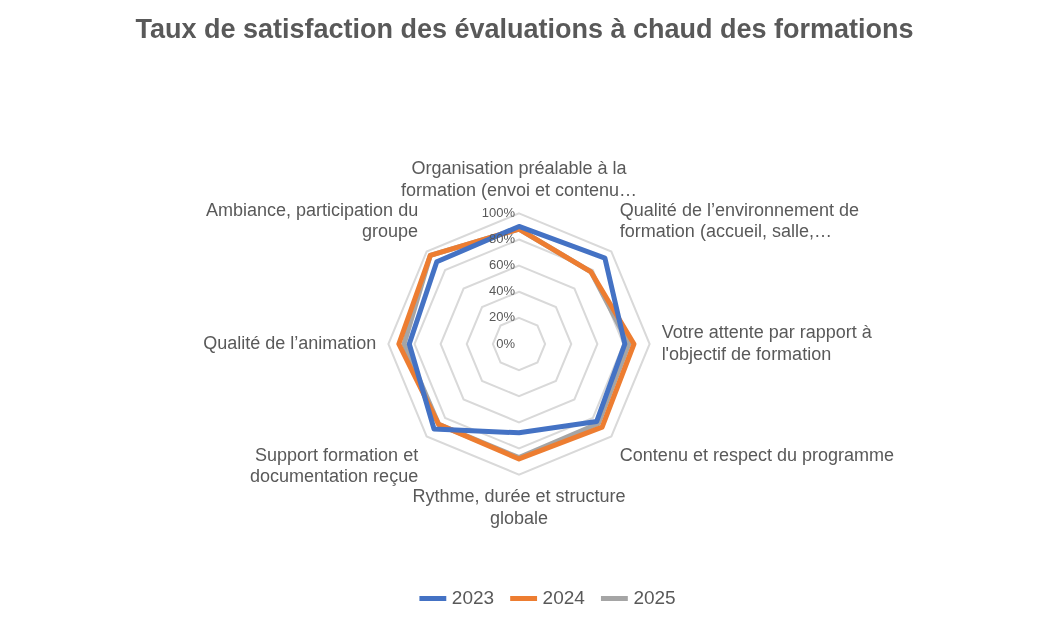  Describe the element at coordinates (524, 29) in the screenshot. I see `chart-title: Taux de satisfaction des évaluations à chaud des formations` at that location.